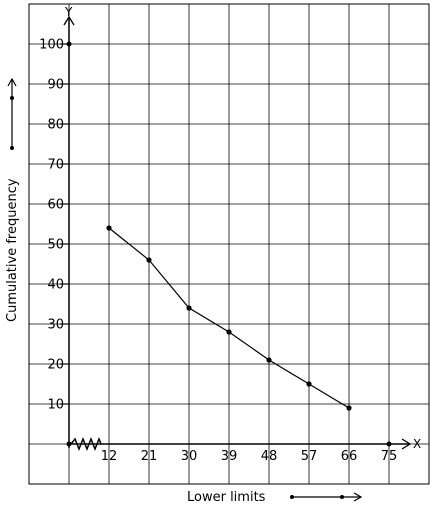  What do you see at coordinates (69, 20) in the screenshot?
I see `y-axis-arrowhead` at bounding box center [69, 20].